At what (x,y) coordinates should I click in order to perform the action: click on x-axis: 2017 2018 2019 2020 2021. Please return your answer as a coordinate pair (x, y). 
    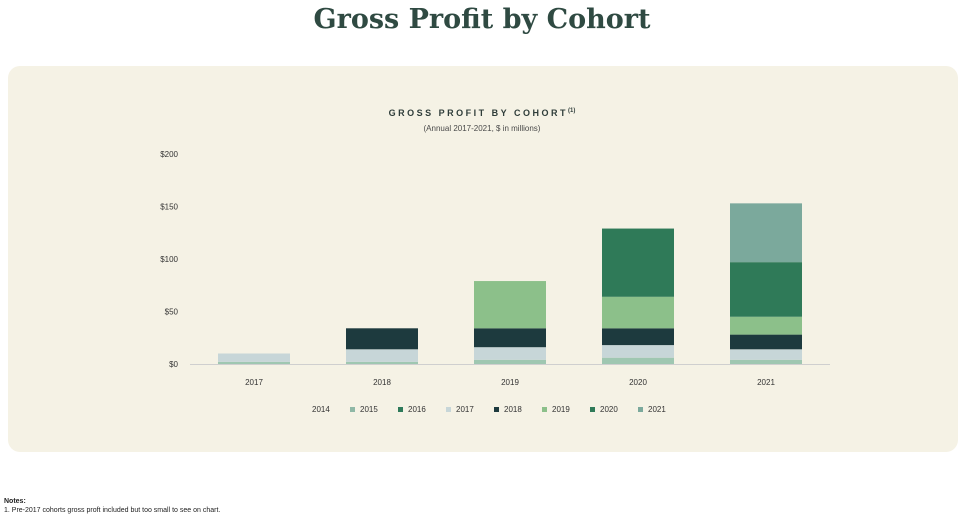
    Looking at the image, I should click on (510, 382).